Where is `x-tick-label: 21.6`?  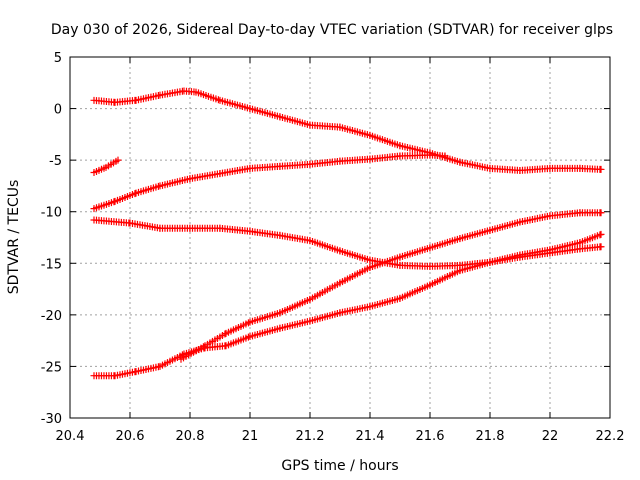
x-tick-label: 21.6 is located at coordinates (430, 436).